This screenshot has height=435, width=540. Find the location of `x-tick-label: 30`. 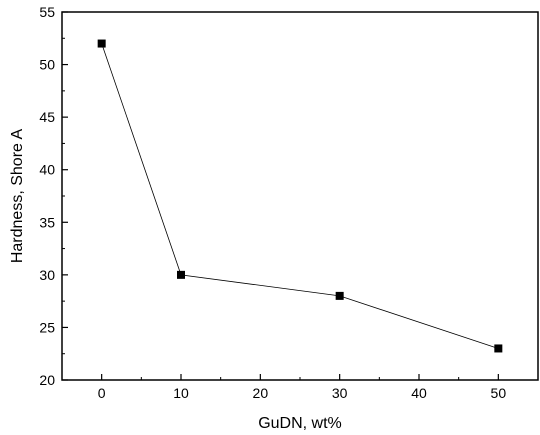

x-tick-label: 30 is located at coordinates (340, 393).